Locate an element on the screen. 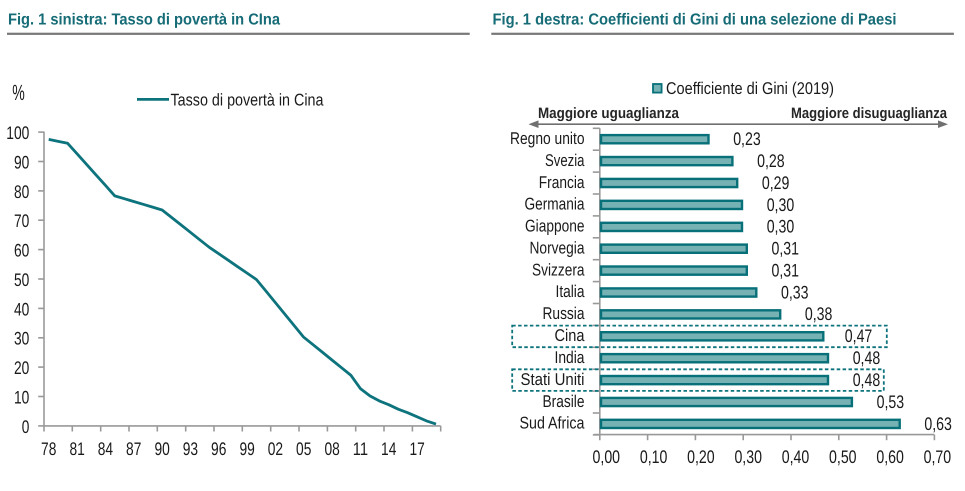 The image size is (965, 491). svg-text: Svezia is located at coordinates (565, 160).